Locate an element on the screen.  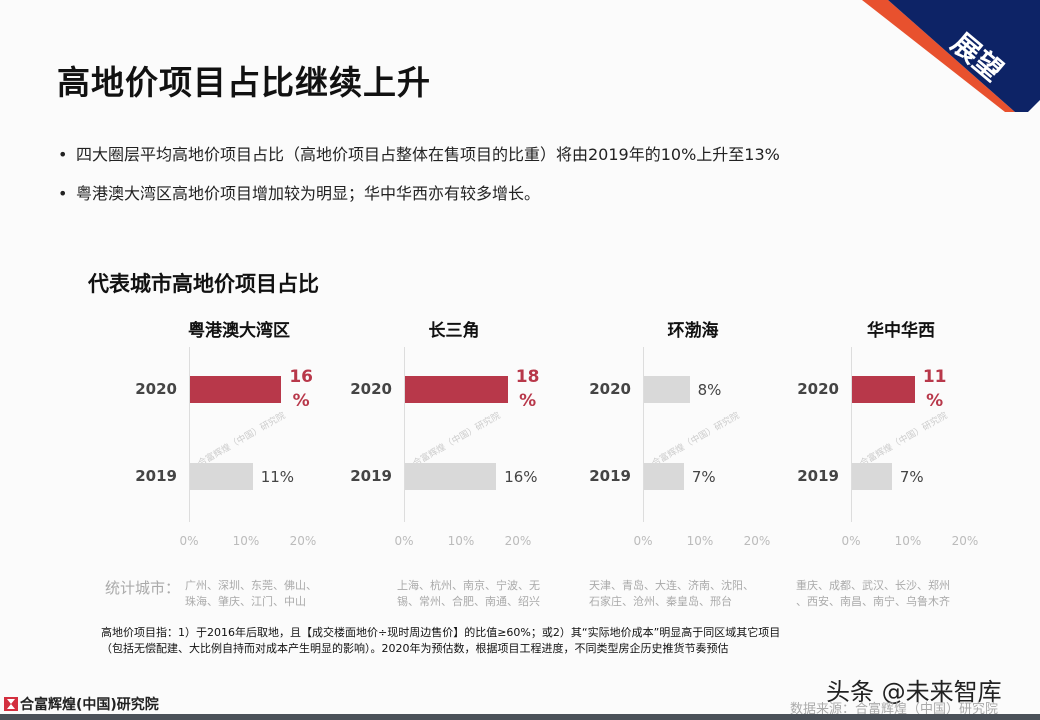
bullet-2: • 粤港澳大湾区高地价项目增加较为明显；华中华西亦有较多增长。 is located at coordinates (299, 193).